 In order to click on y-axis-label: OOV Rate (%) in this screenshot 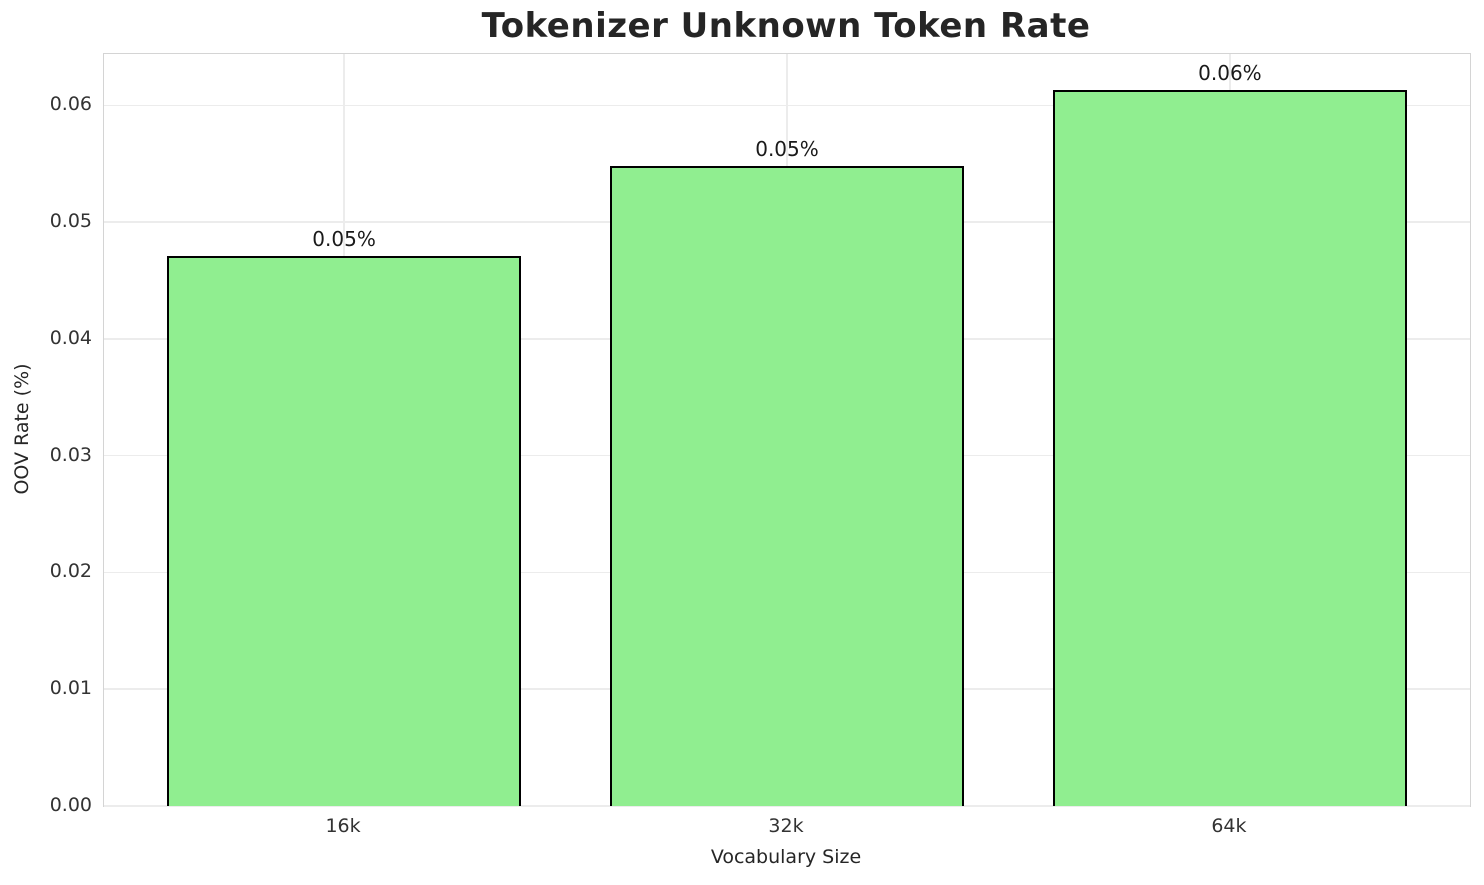, I will do `click(22, 429)`.